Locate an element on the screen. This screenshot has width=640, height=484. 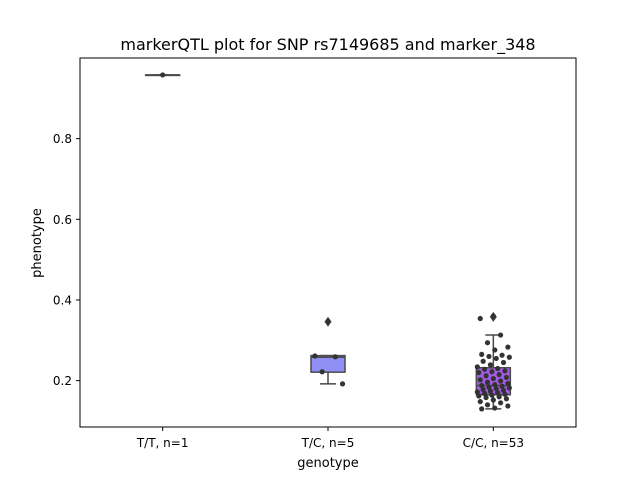
x-tick-label: C/C, n=53 is located at coordinates (493, 443).